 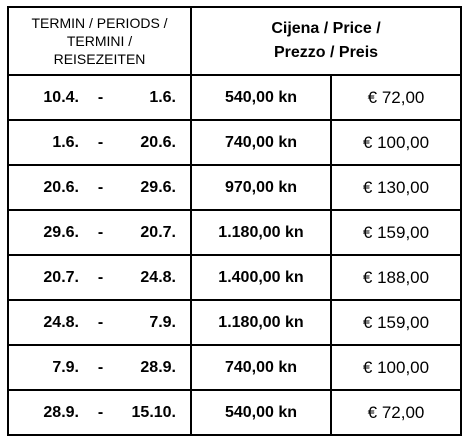 I want to click on period-header-line: TERMIN / PERIODS /, so click(x=99, y=23).